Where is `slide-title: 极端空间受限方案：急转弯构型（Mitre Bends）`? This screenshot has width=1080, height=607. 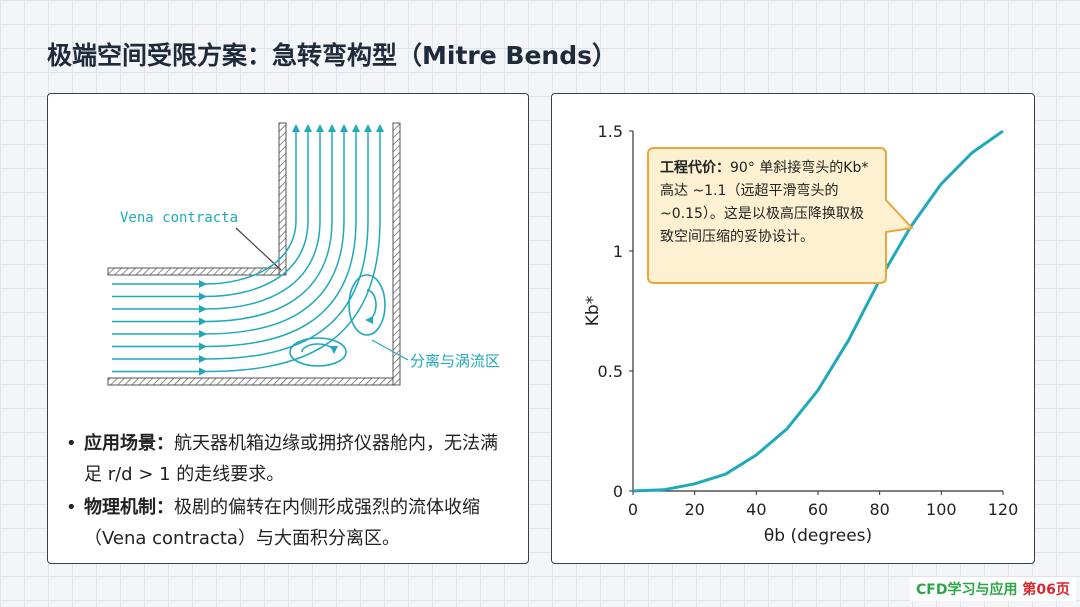 slide-title: 极端空间受限方案：急转弯构型（Mitre Bends） is located at coordinates (332, 55).